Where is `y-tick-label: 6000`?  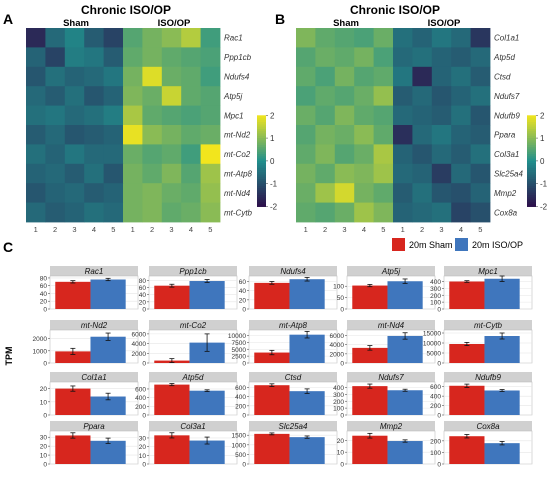 y-tick-label: 6000 is located at coordinates (337, 336).